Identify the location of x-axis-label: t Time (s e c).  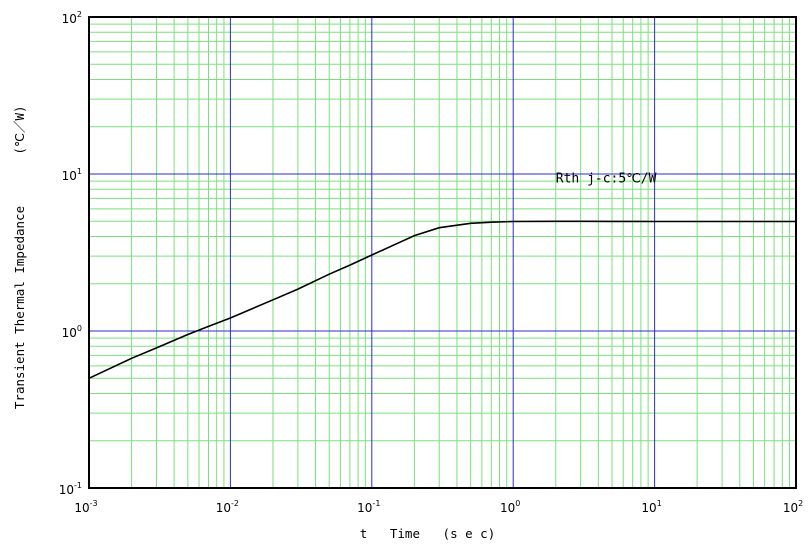
(427, 533).